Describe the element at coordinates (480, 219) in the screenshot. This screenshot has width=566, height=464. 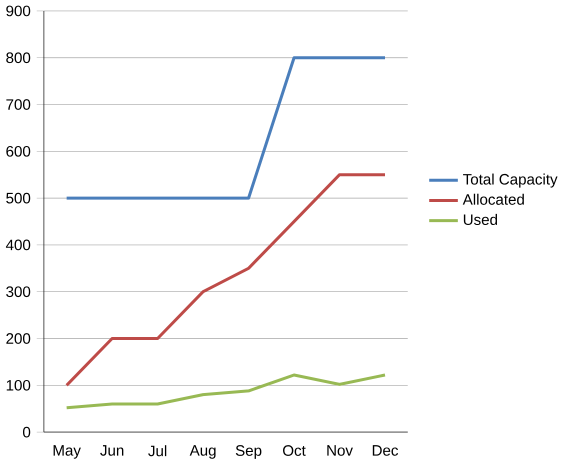
I see `legend-label: Used` at that location.